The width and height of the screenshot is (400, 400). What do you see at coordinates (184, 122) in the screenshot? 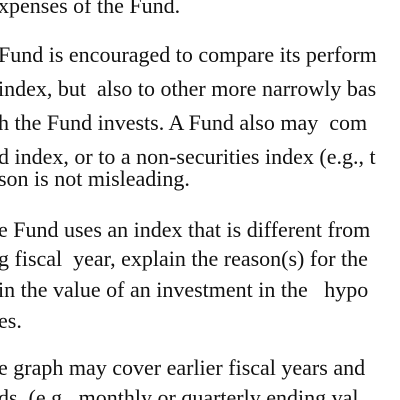
I see `text-line: h the Fund invests. A Fund also may com` at bounding box center [184, 122].